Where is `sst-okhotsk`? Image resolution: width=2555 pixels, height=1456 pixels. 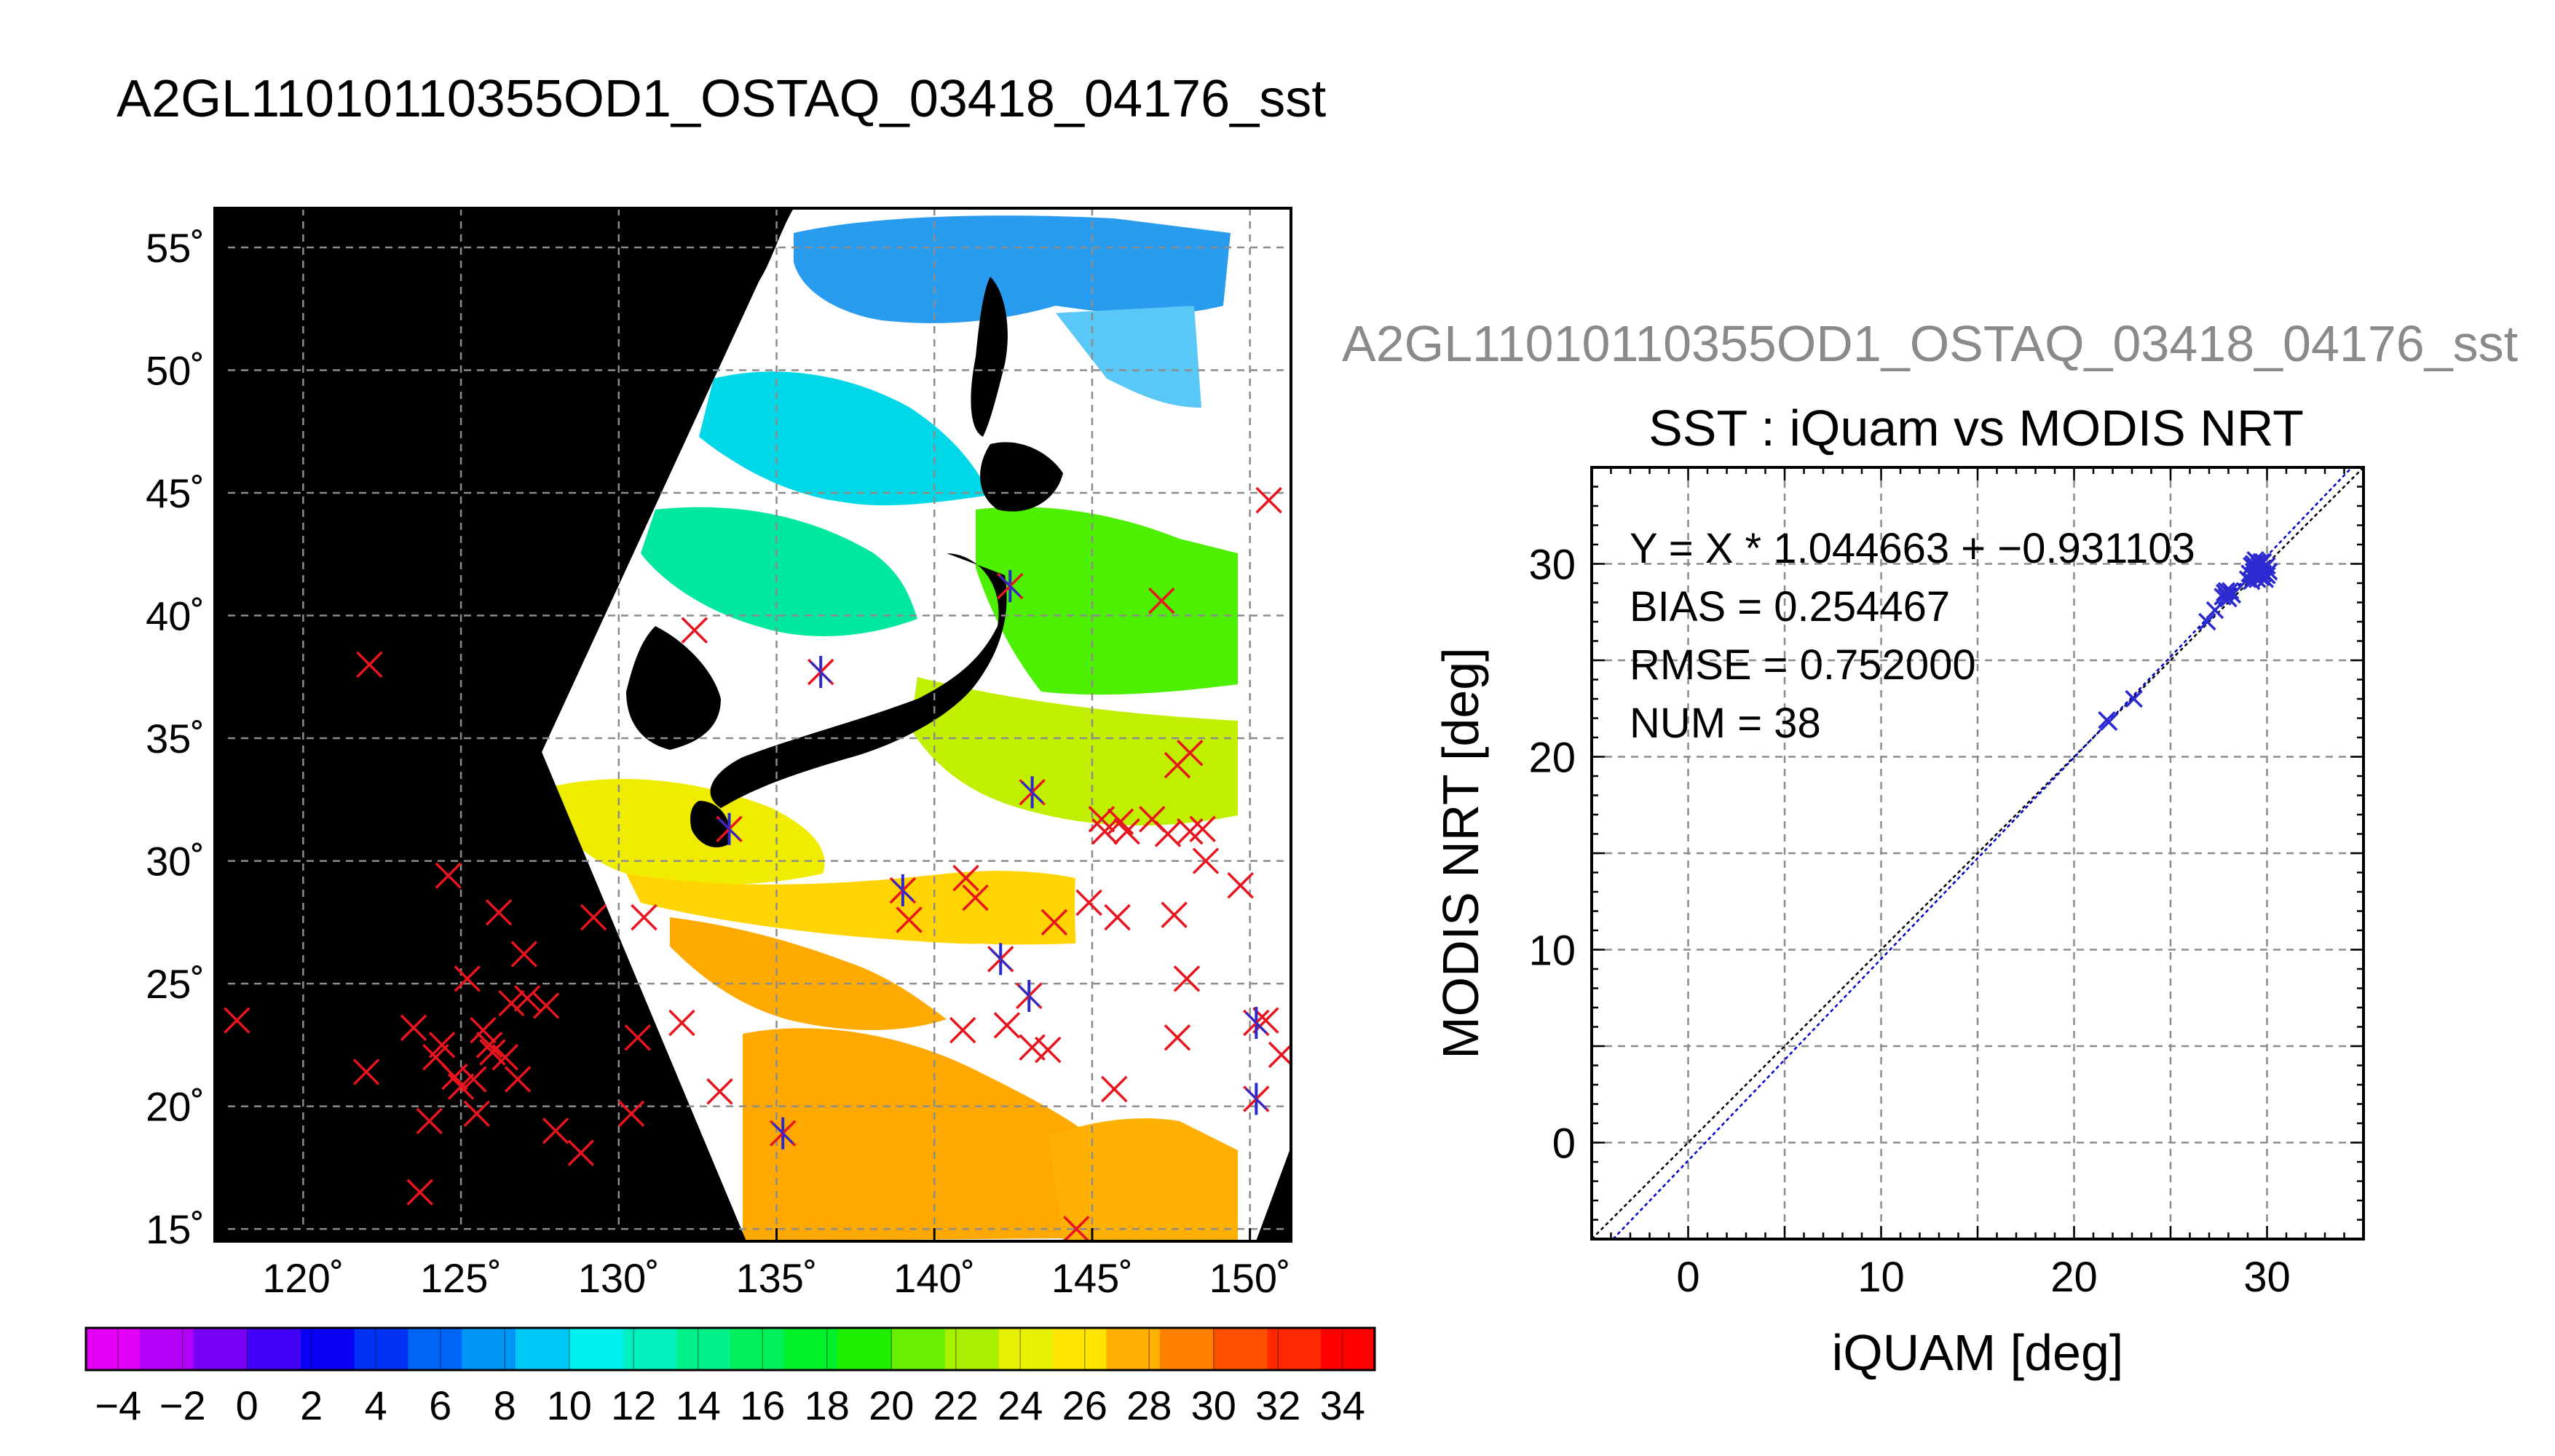 sst-okhotsk is located at coordinates (1012, 269).